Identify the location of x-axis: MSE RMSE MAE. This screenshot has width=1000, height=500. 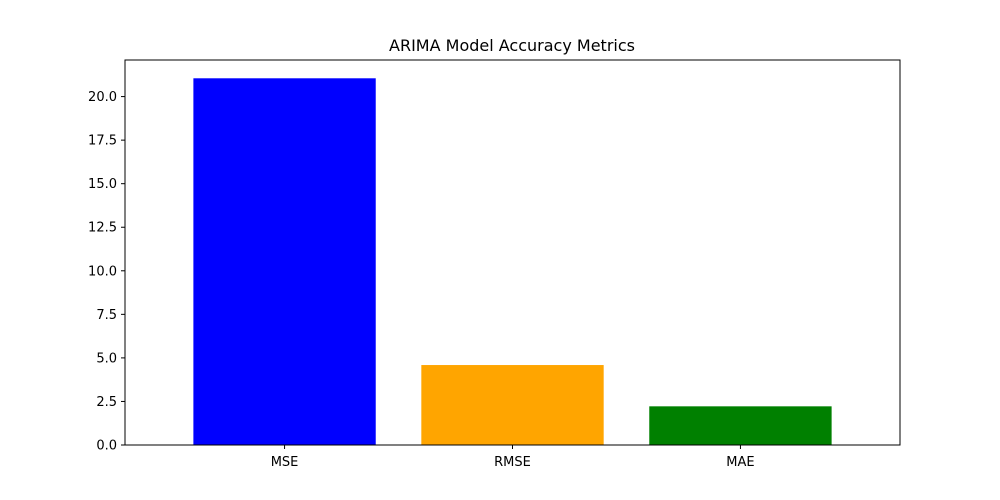
(513, 457).